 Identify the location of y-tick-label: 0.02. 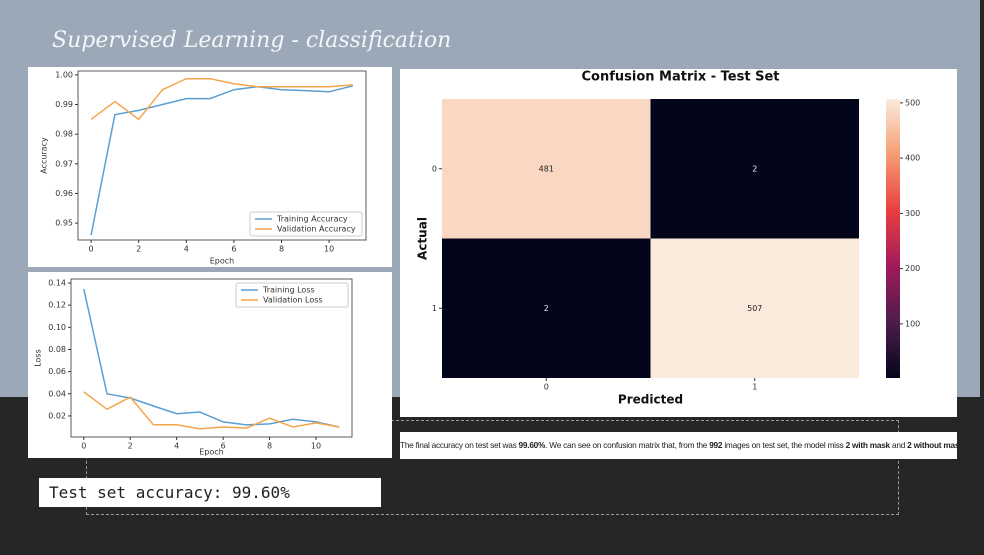
(57, 415).